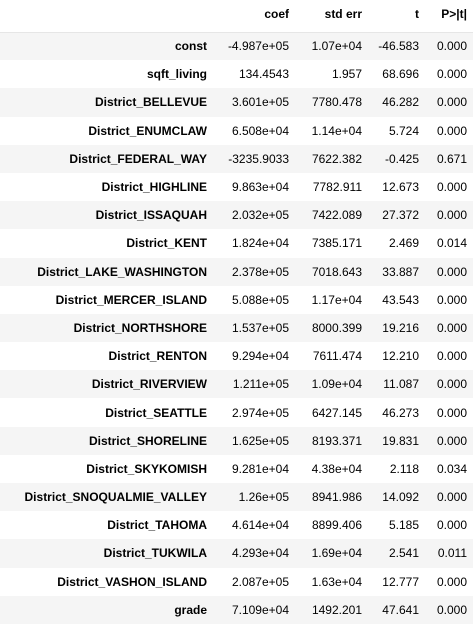 Image resolution: width=473 pixels, height=624 pixels. I want to click on cell-std-err: 1.63e+04, so click(336, 581).